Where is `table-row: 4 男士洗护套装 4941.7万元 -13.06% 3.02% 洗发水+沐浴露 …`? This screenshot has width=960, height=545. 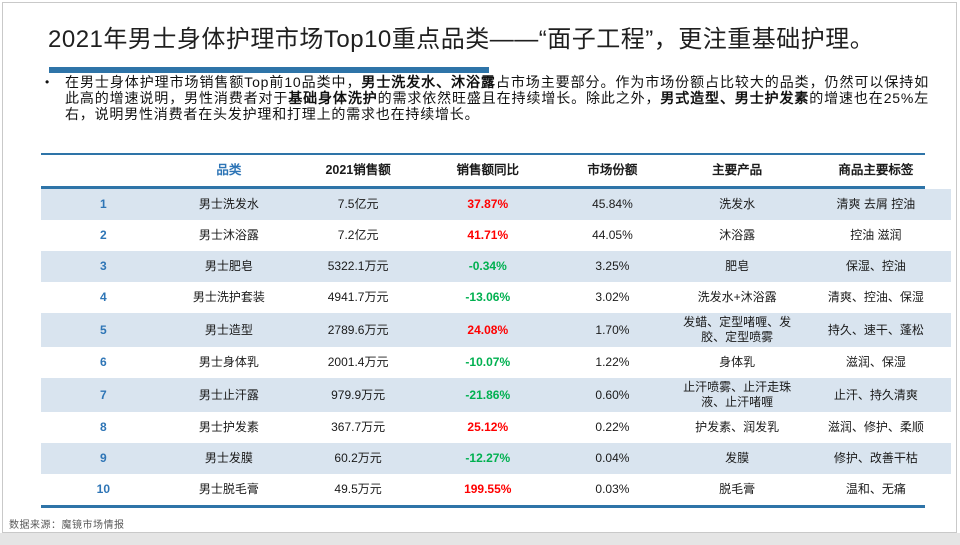 table-row: 4 男士洗护套装 4941.7万元 -13.06% 3.02% 洗发水+沐浴露 … is located at coordinates (496, 297).